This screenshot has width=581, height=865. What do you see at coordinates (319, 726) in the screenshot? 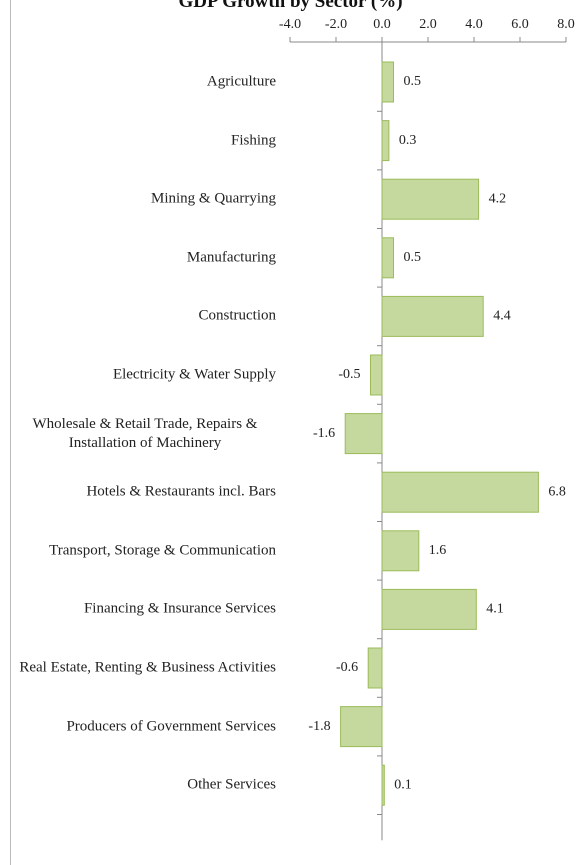
I see `value-label: -1.8` at bounding box center [319, 726].